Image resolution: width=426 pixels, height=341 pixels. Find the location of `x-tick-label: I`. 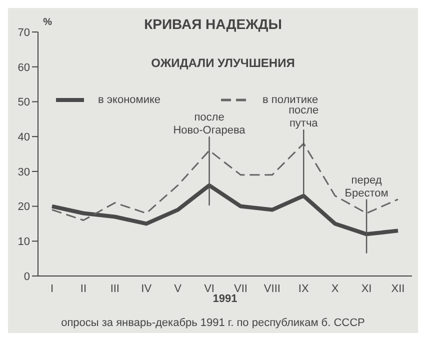

x-tick-label: I is located at coordinates (52, 288).